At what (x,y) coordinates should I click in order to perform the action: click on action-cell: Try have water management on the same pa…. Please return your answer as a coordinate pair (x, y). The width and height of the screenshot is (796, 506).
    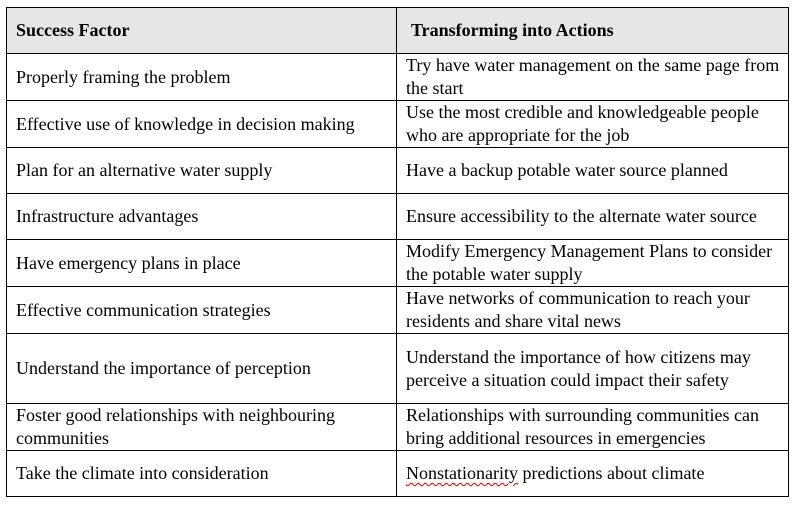
    Looking at the image, I should click on (592, 77).